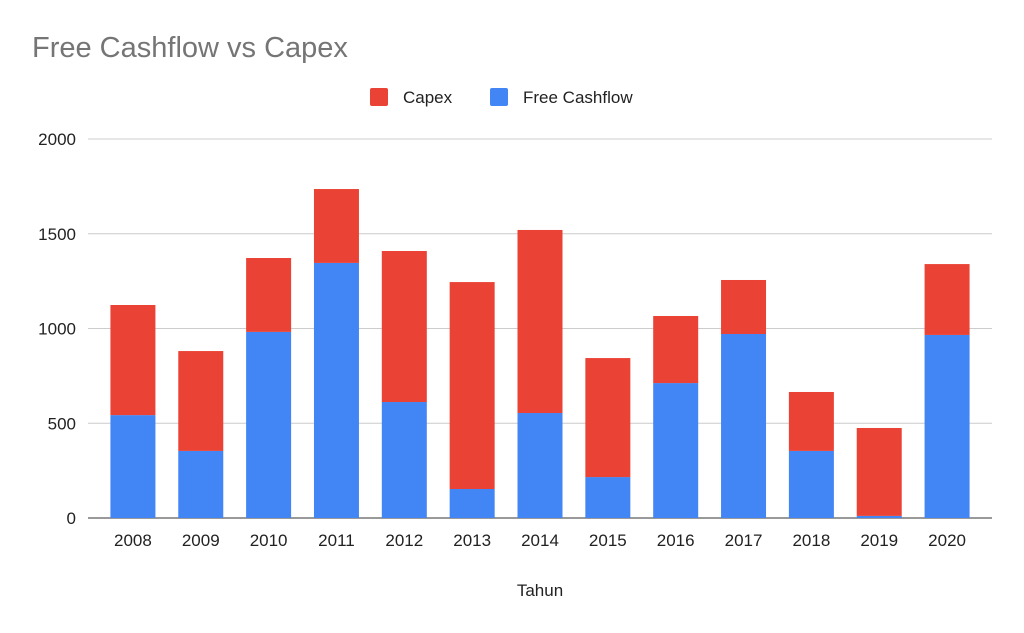  Describe the element at coordinates (811, 484) in the screenshot. I see `bar-free-cashflow-2018` at that location.